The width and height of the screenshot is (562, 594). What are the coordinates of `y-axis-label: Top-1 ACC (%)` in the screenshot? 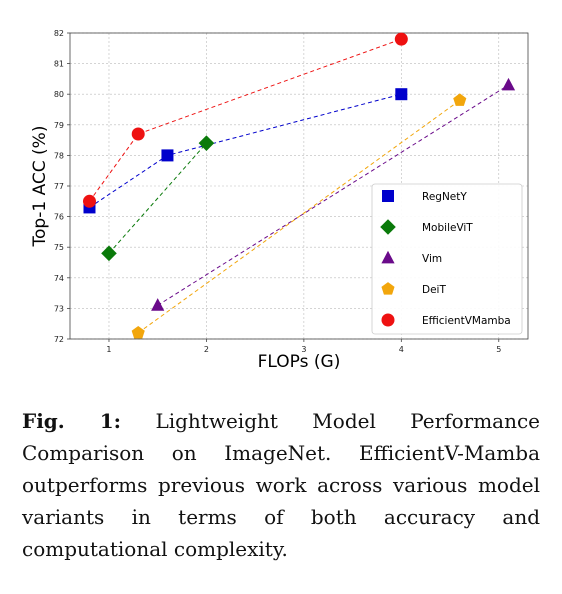 It's located at (40, 187).